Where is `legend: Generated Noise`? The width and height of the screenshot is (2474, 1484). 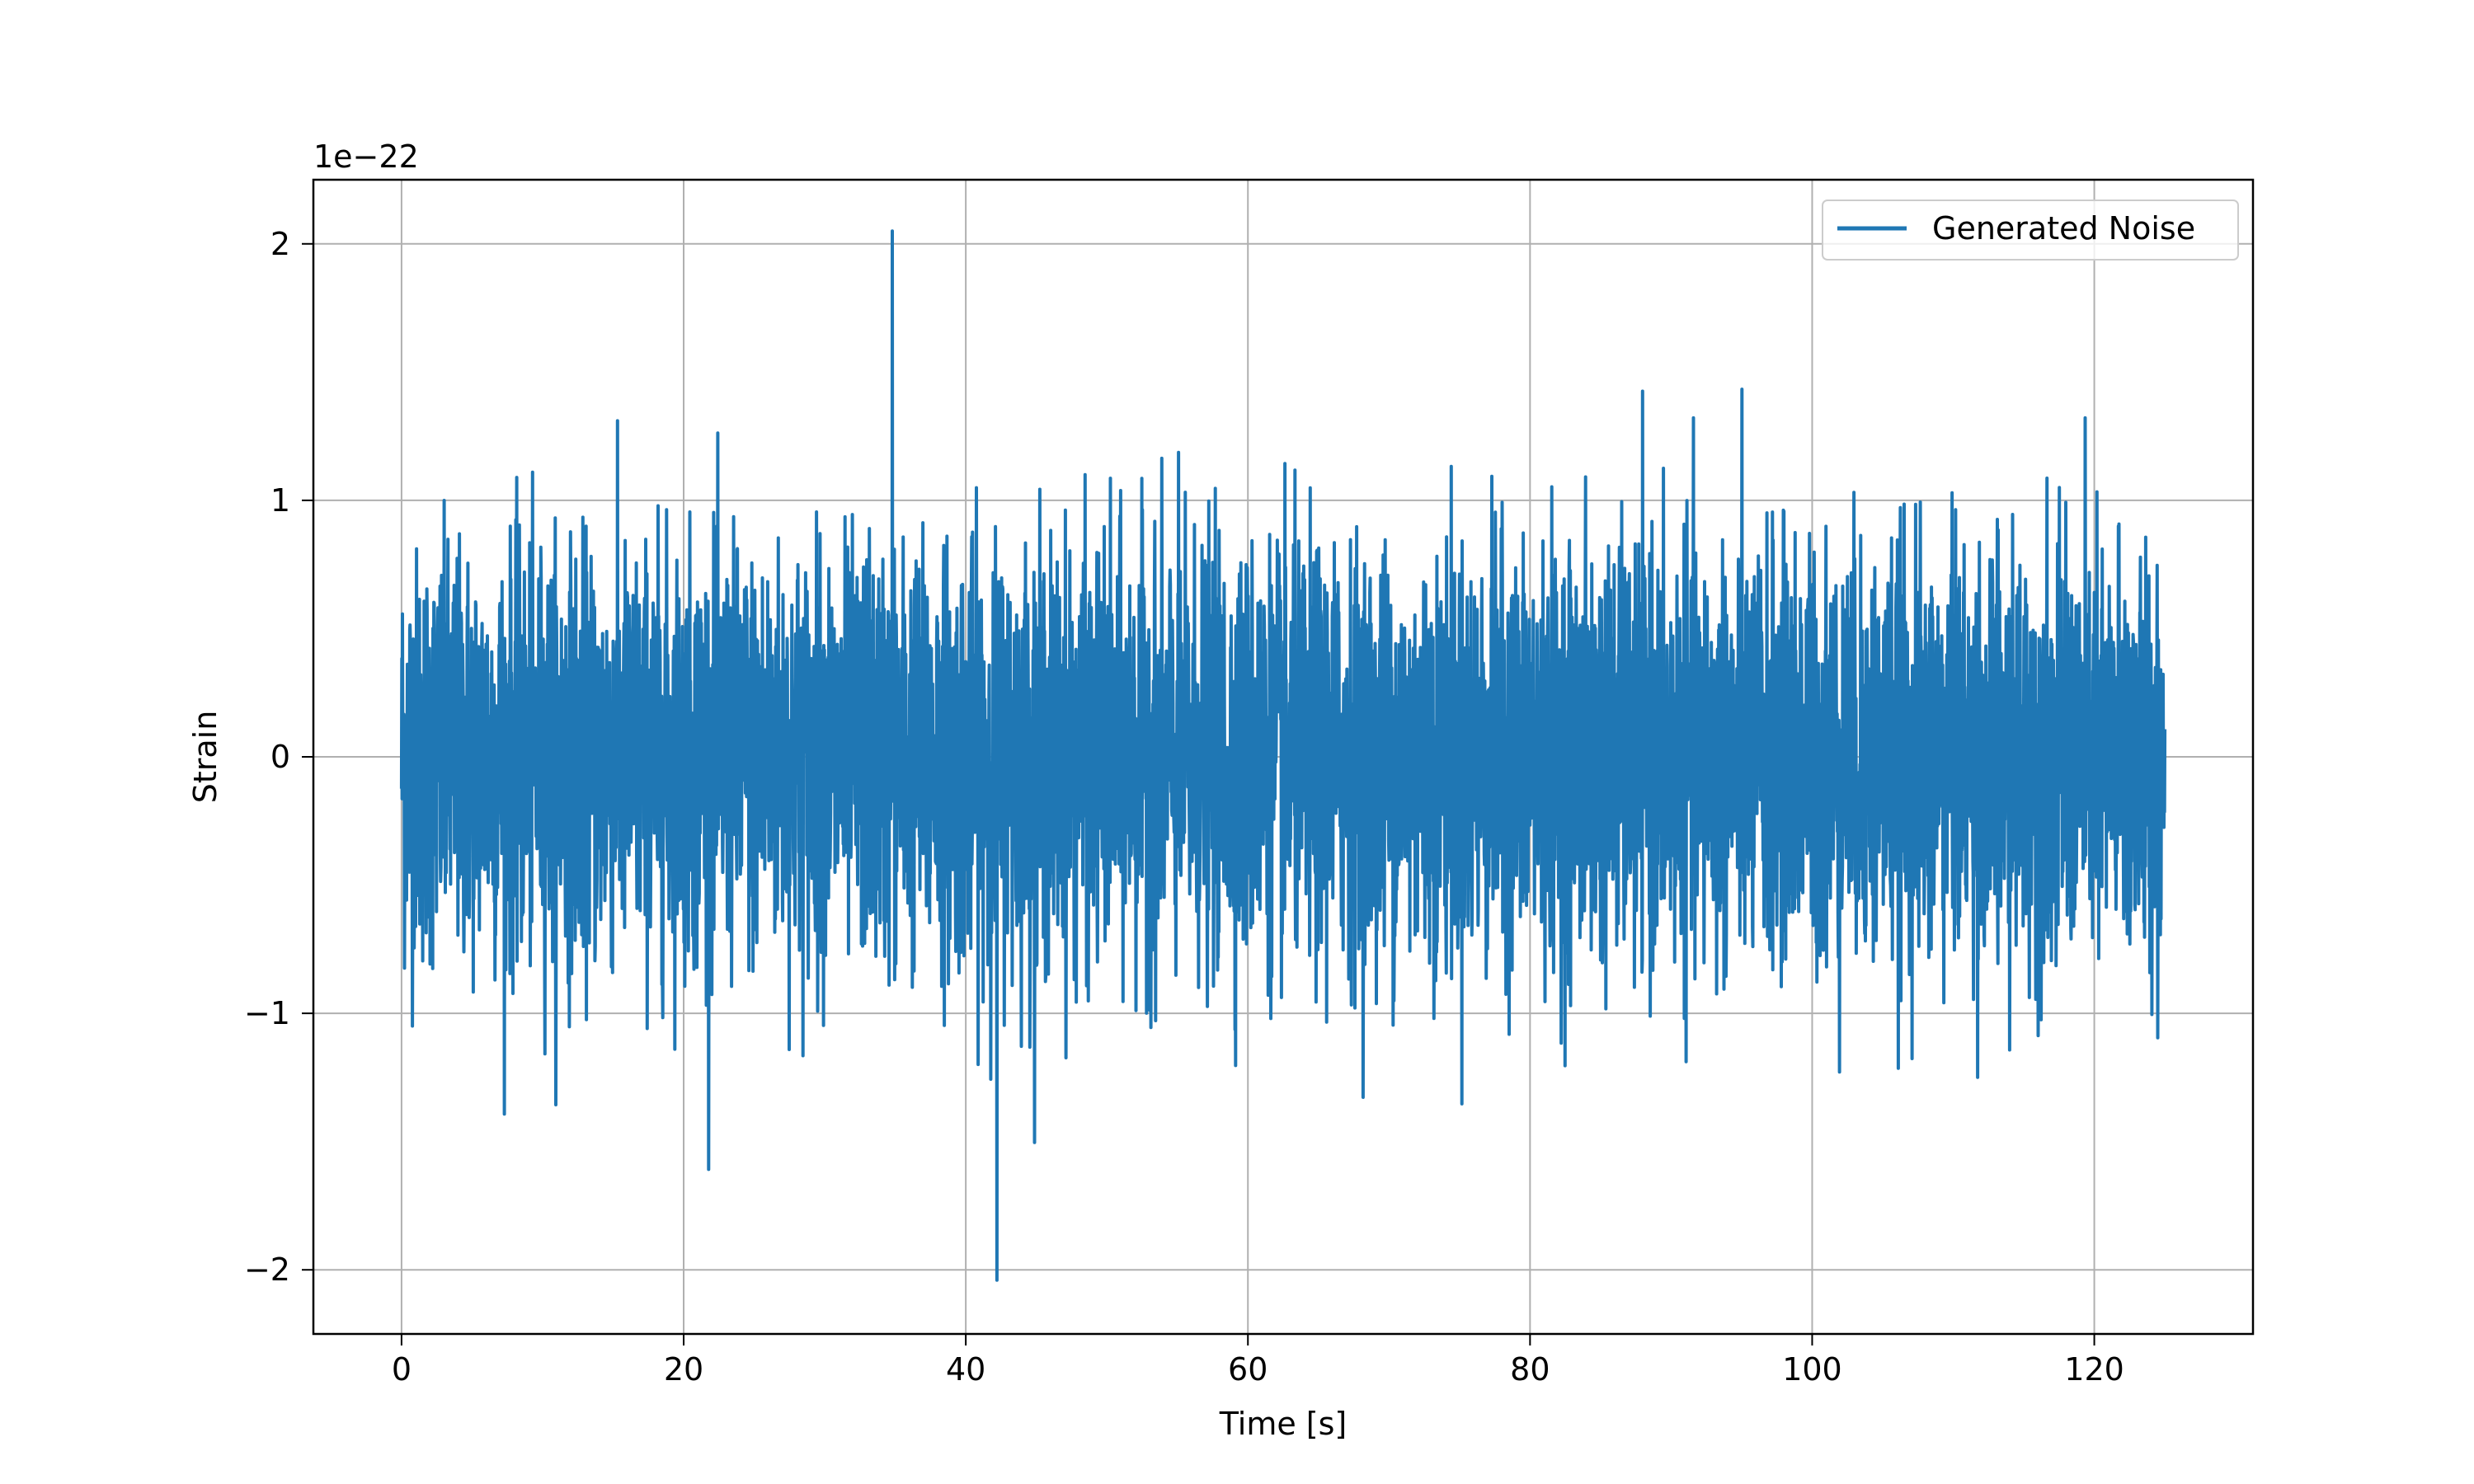
legend: Generated Noise is located at coordinates (2030, 230).